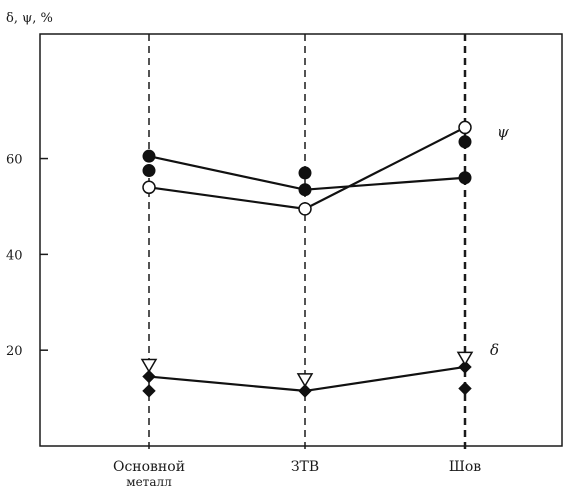 Image resolution: width=567 pixels, height=487 pixels. Describe the element at coordinates (305, 467) in the screenshot. I see `category-label-1: ЗТВ` at that location.